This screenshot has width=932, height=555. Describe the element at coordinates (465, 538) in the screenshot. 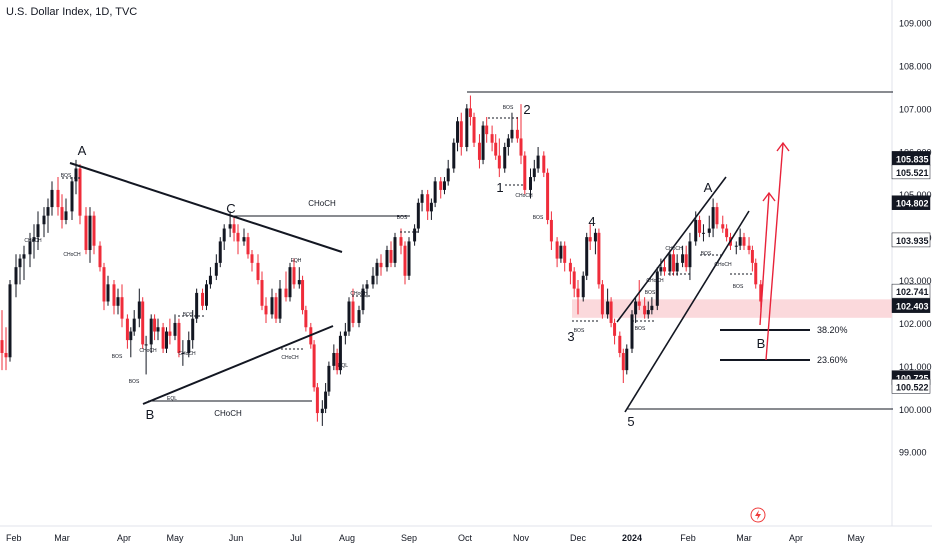

I see `x-tick-label: Oct` at that location.